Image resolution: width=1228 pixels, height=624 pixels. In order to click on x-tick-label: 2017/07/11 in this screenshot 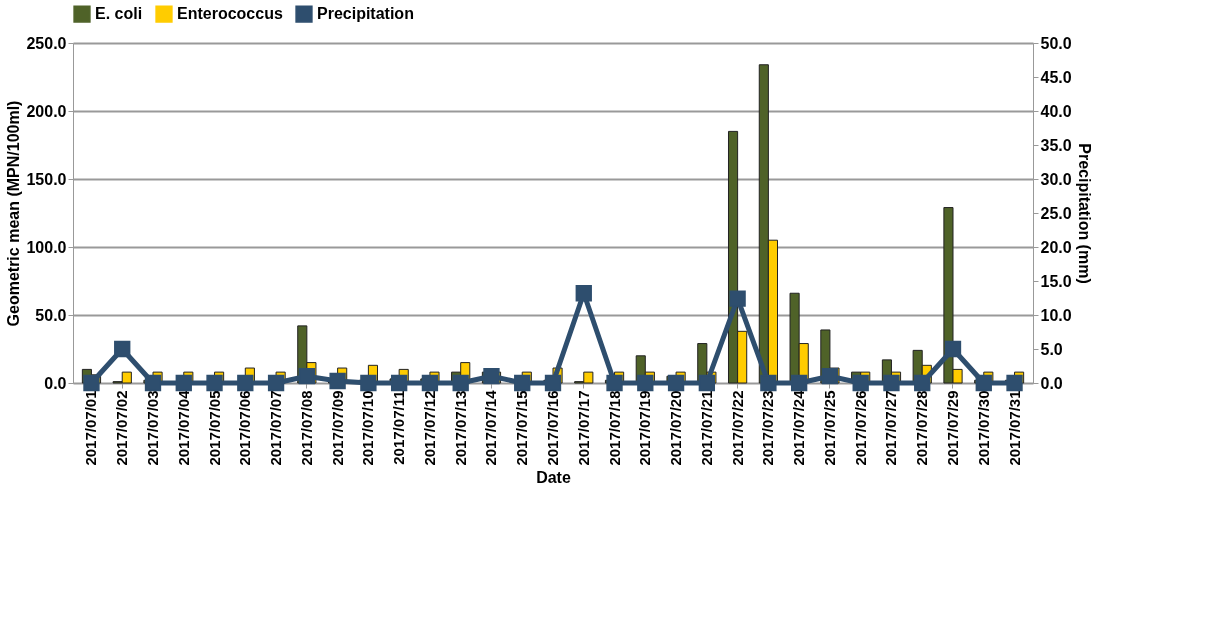, I will do `click(399, 427)`.